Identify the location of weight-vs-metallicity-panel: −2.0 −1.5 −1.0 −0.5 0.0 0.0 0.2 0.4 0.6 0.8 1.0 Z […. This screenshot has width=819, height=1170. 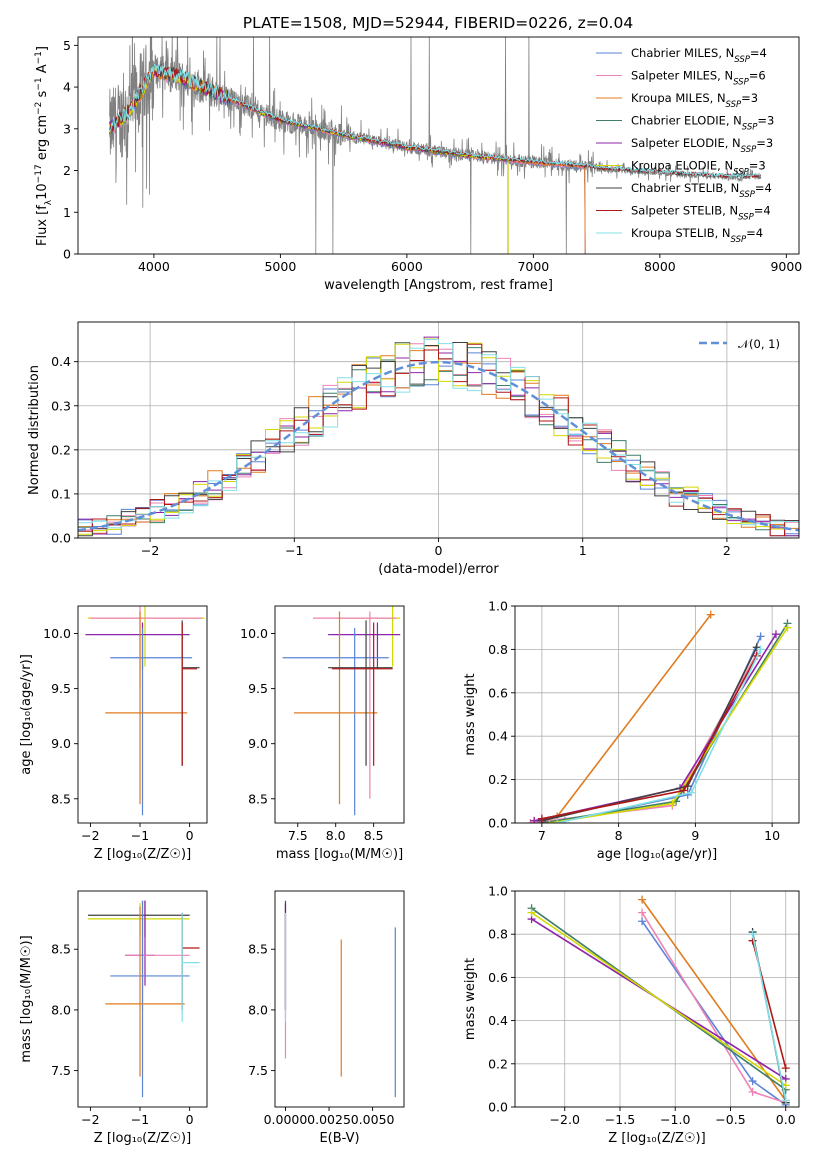
(631, 1015).